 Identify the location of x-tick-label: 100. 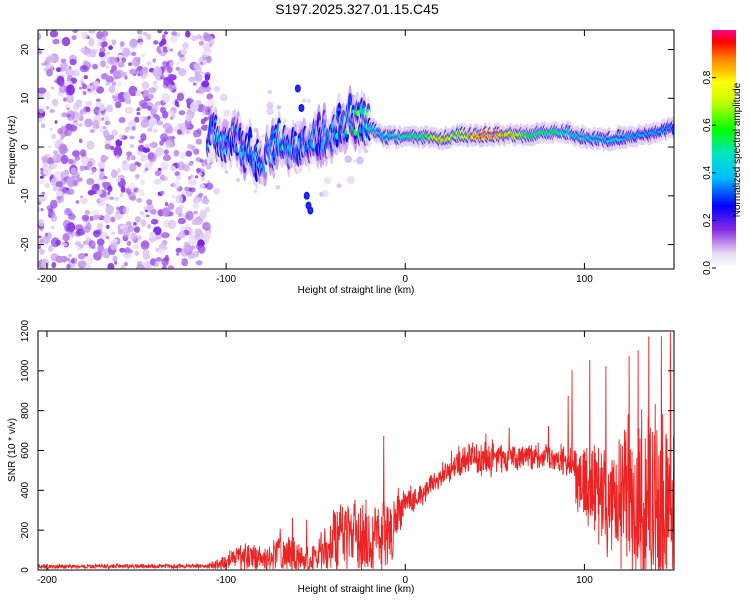
(584, 580).